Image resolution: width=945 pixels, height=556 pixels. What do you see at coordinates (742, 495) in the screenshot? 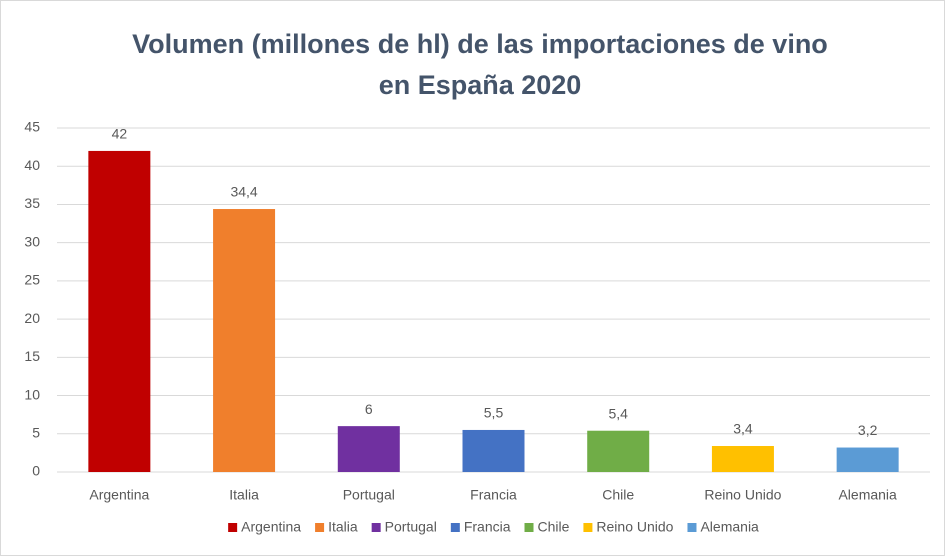
I see `x-tick-label: Reino Unido` at bounding box center [742, 495].